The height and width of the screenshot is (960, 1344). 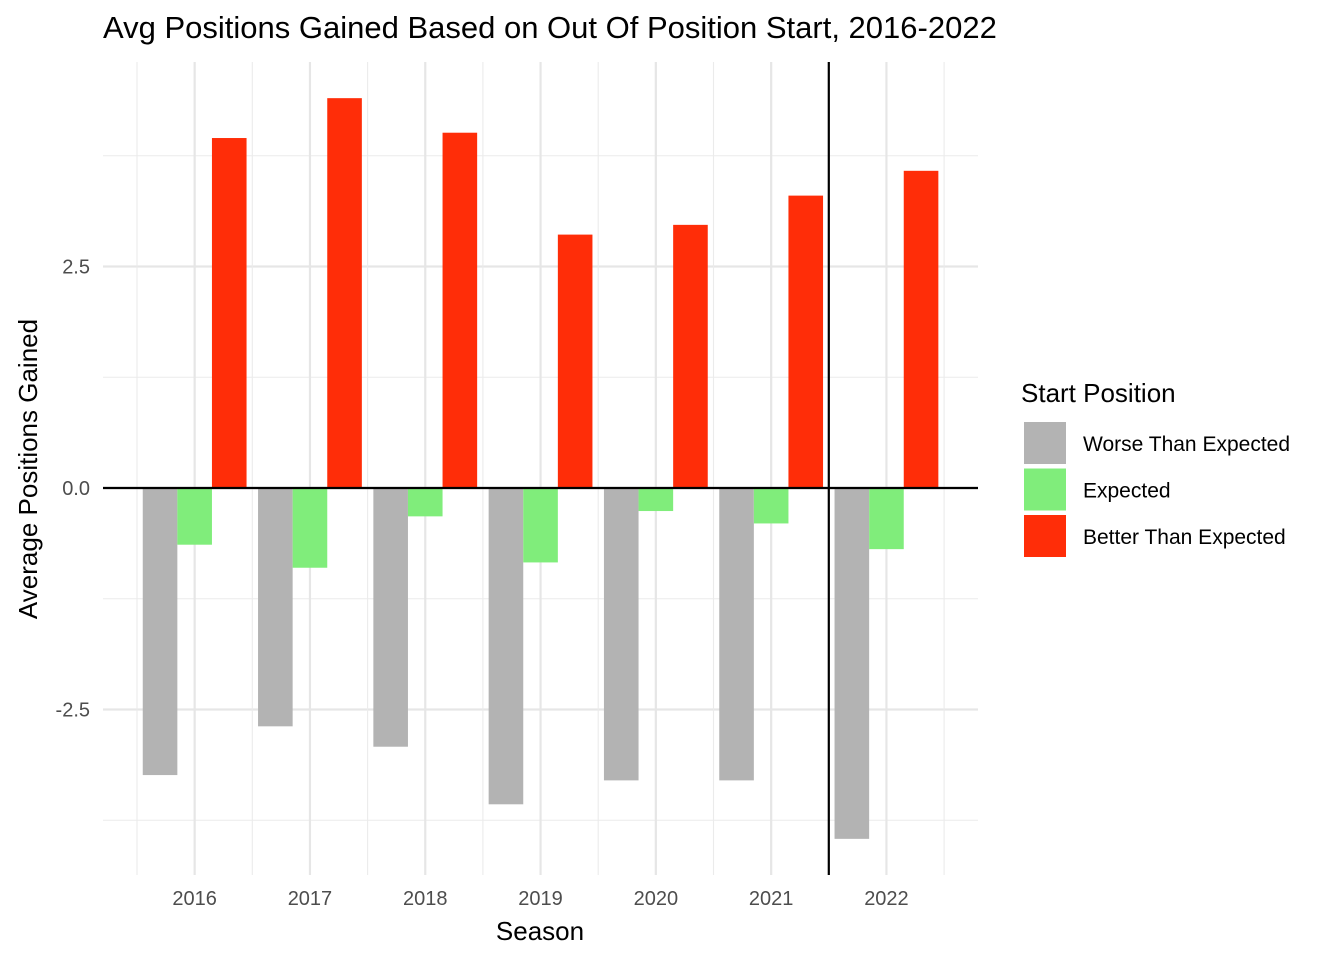 I want to click on bar-worse-than-expected-2020, so click(x=621, y=634).